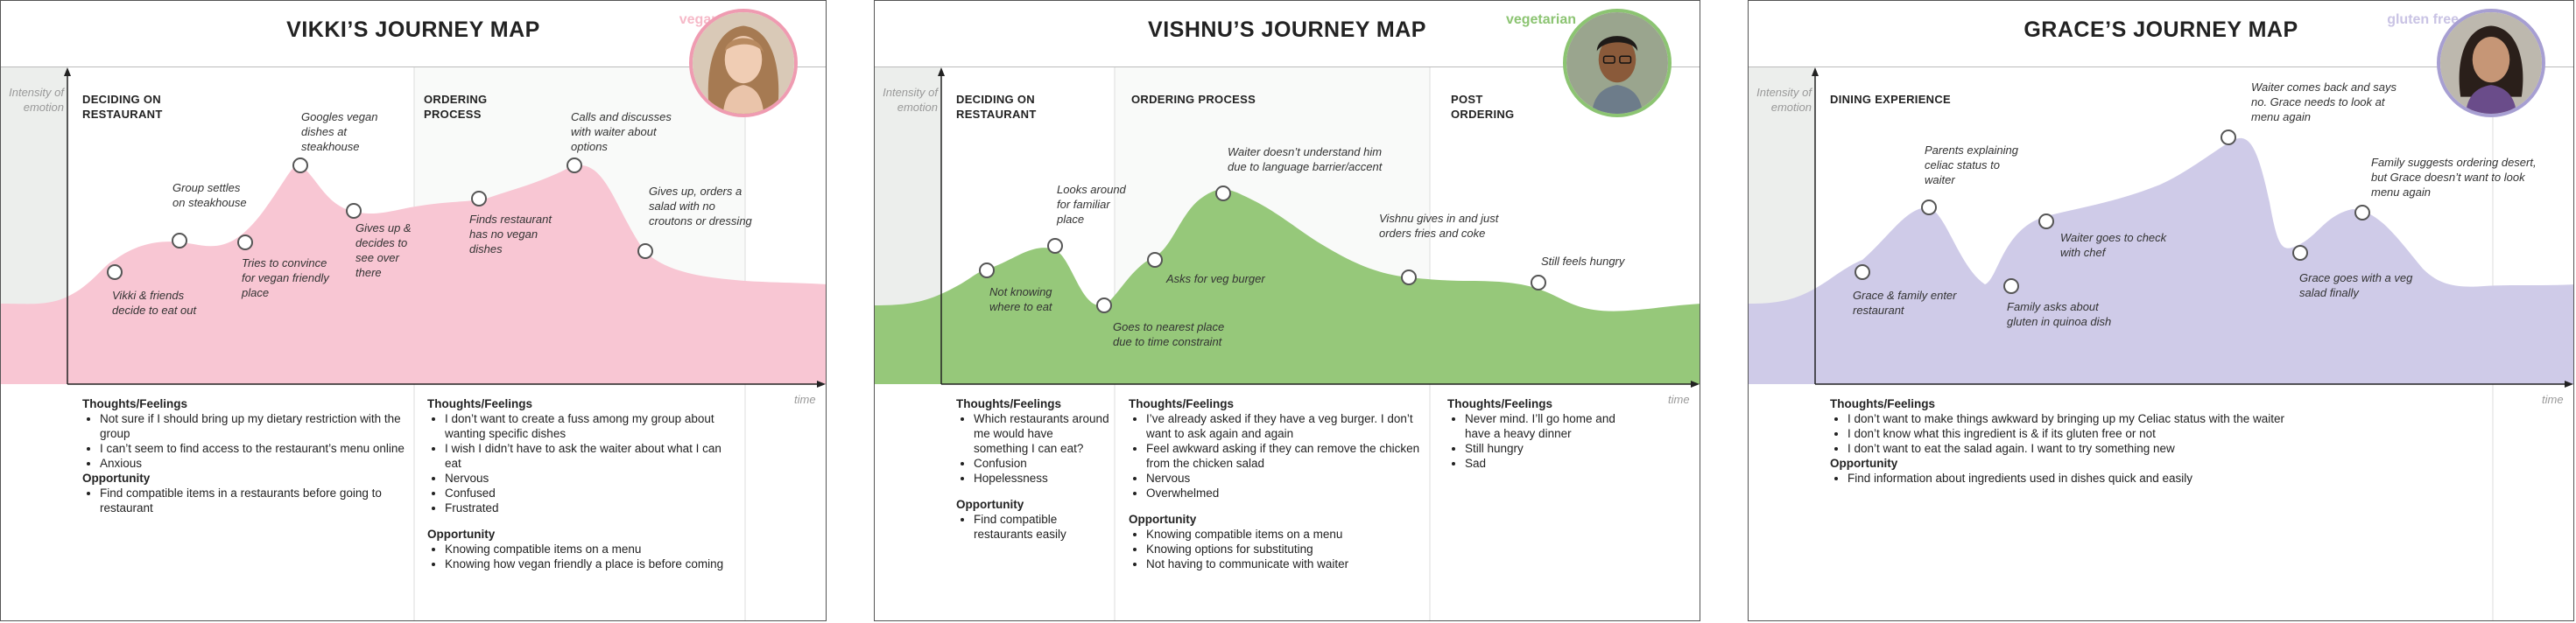 The width and height of the screenshot is (2576, 623). I want to click on annotation: Googles vegan dishes at steakhouse, so click(339, 131).